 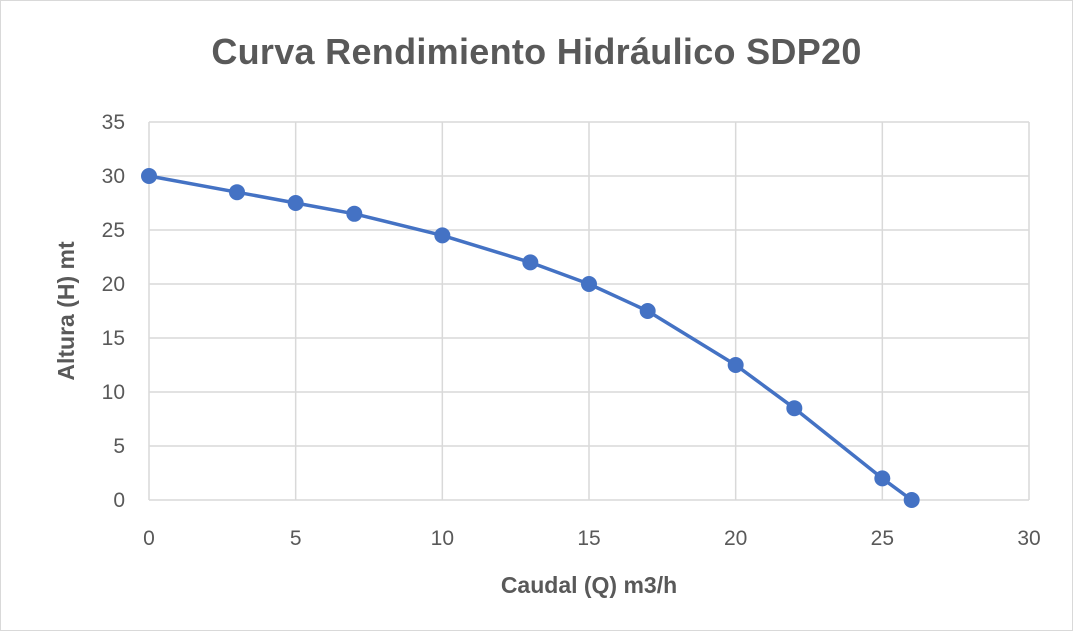 I want to click on y-axis-title: Altura (H) mt, so click(x=66, y=311).